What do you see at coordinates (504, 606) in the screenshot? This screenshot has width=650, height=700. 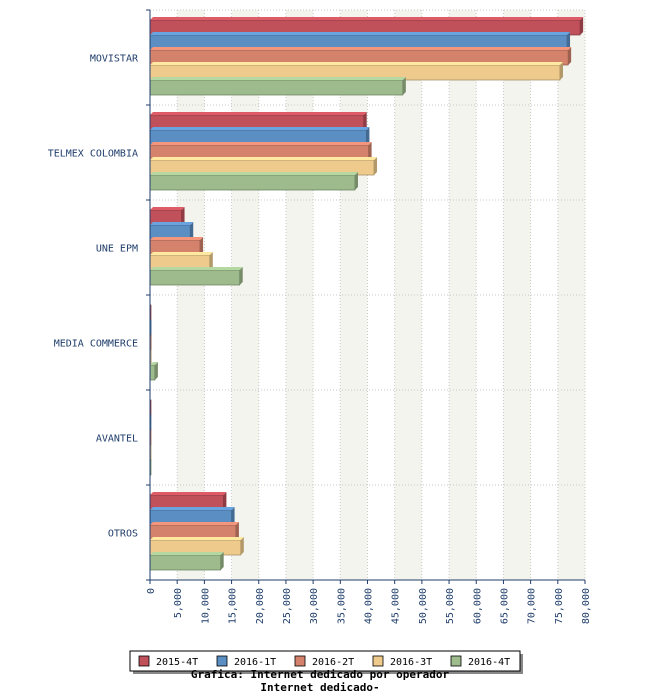 I see `x-tick-label: 65,000` at bounding box center [504, 606].